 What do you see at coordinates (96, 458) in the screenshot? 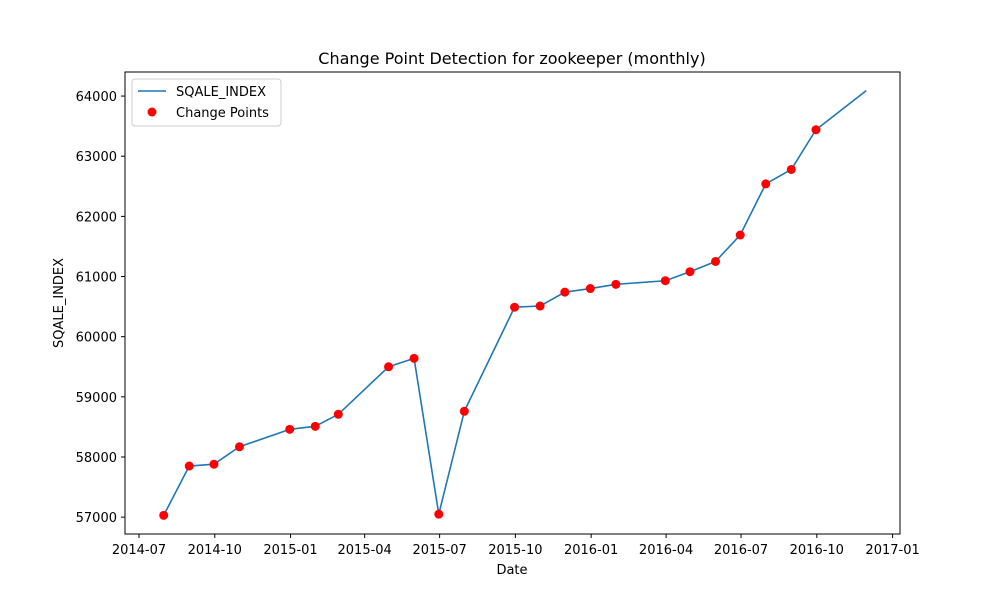
I see `y-tick-label: 58000` at bounding box center [96, 458].